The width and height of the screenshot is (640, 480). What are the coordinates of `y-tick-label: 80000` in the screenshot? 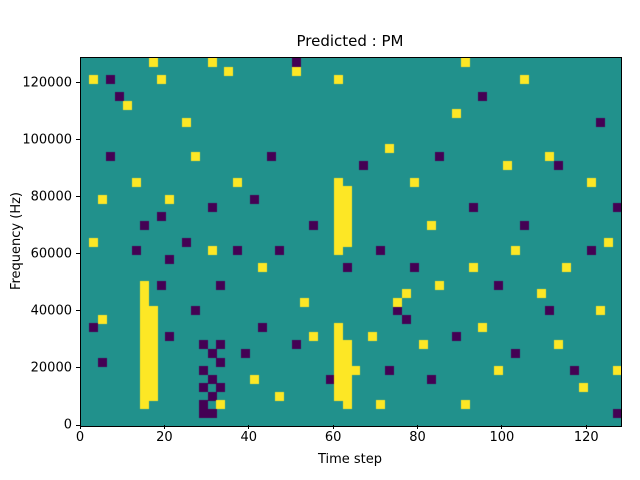 It's located at (51, 197).